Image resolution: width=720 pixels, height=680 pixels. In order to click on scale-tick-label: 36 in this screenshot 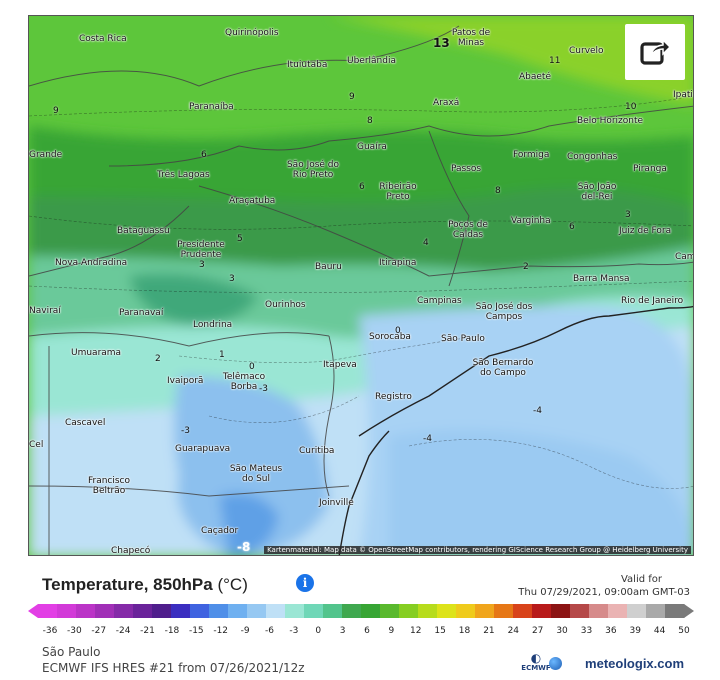, I will do `click(611, 631)`.